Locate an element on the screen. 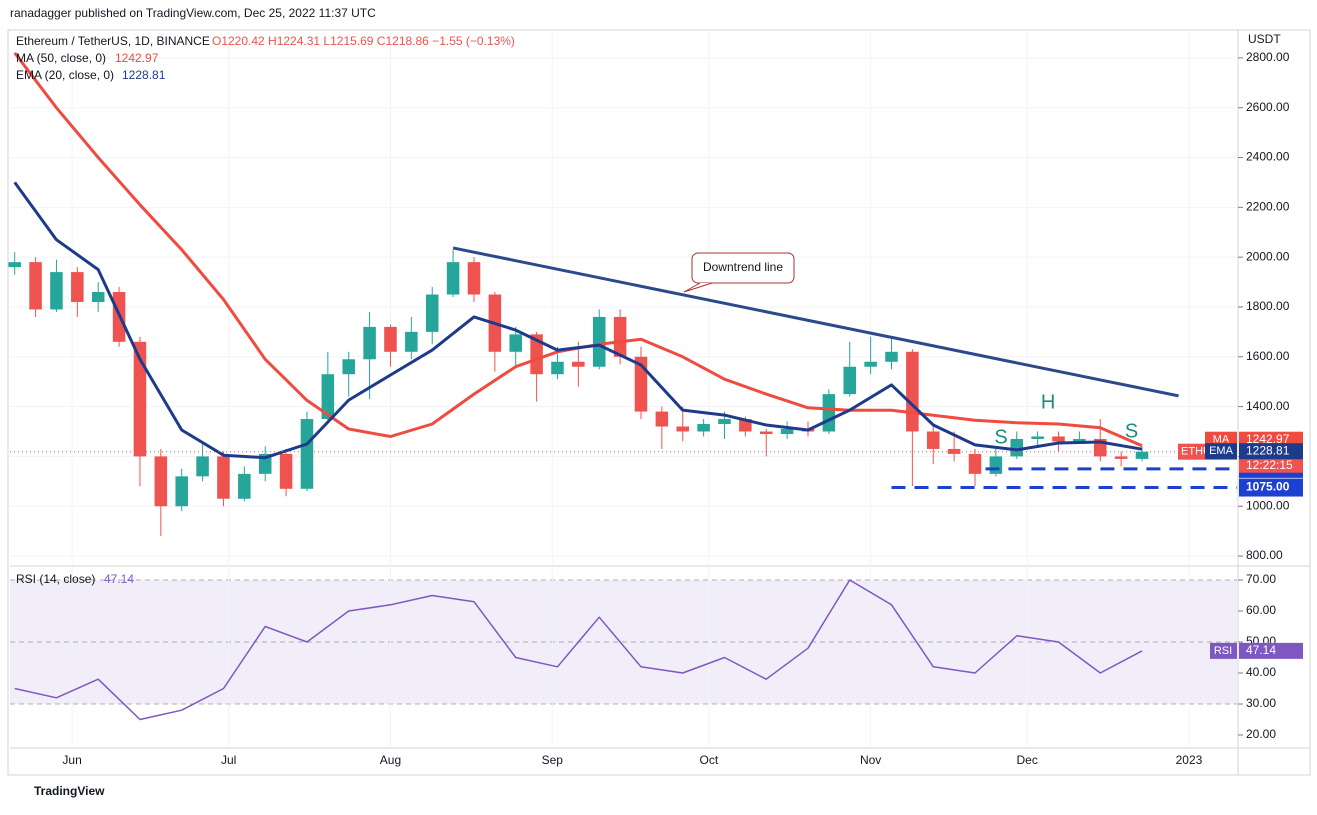  y-tick-label: 2600.00 is located at coordinates (1268, 107).